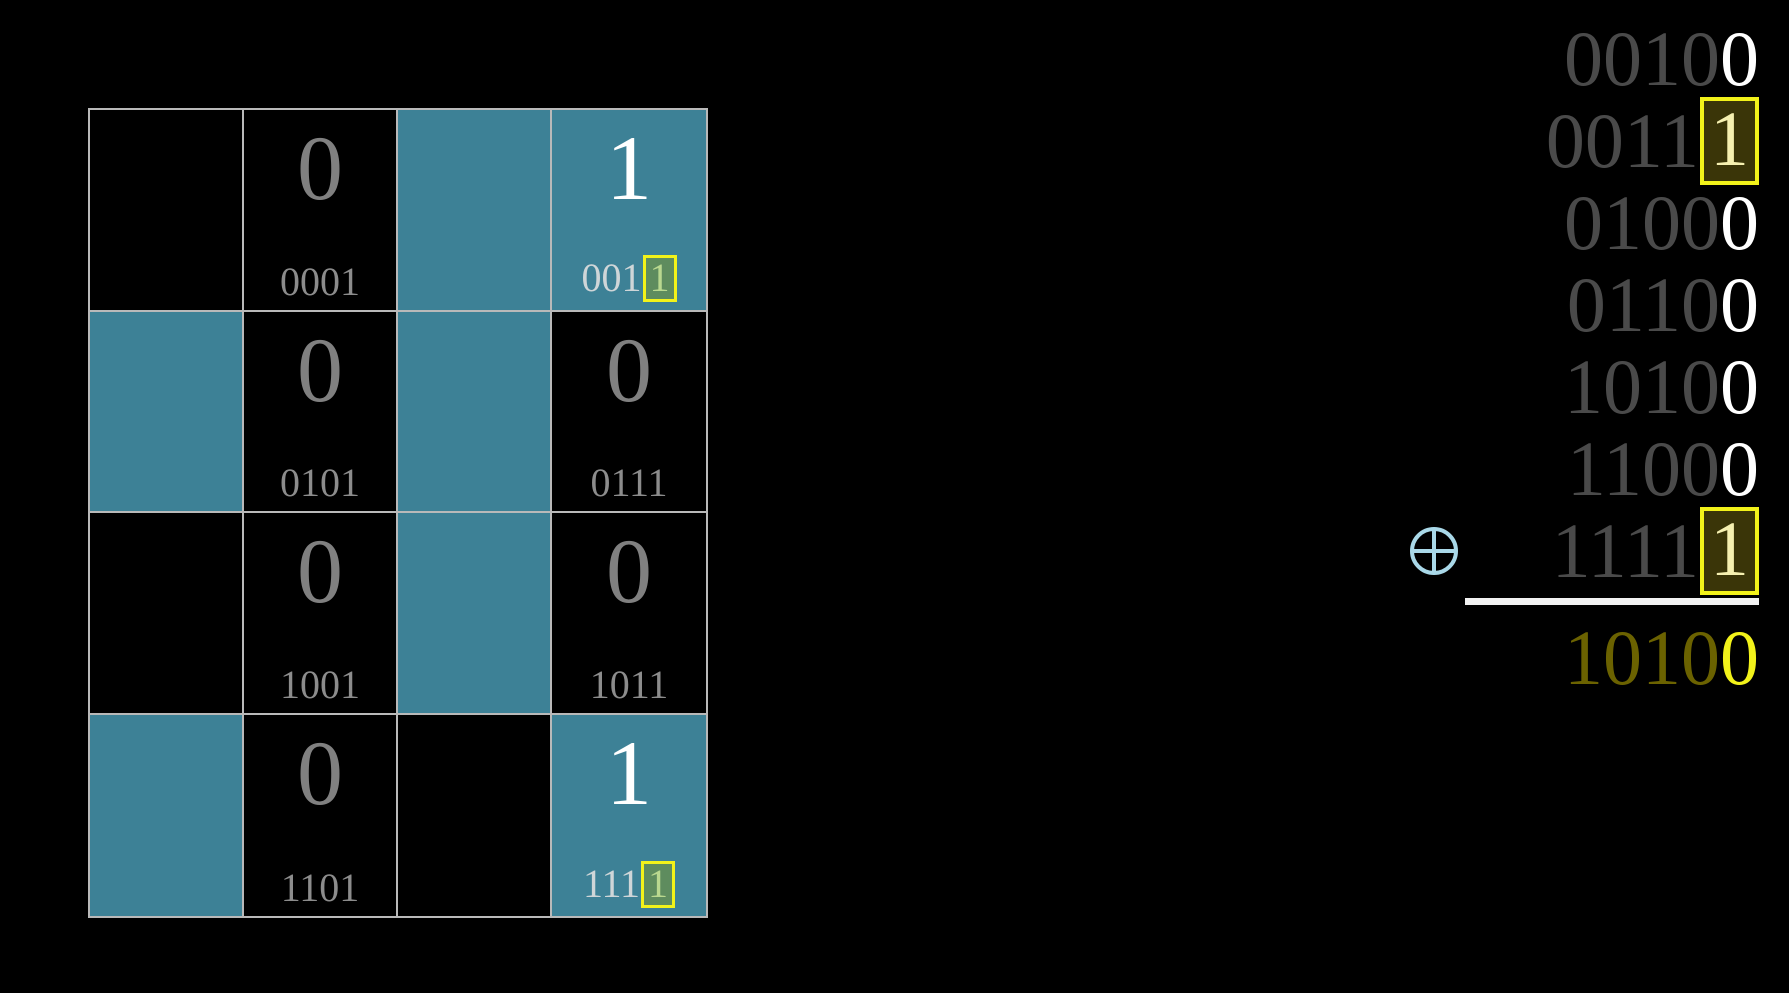 The height and width of the screenshot is (993, 1789). I want to click on xor-result-bits: 1010 0, so click(1661, 658).